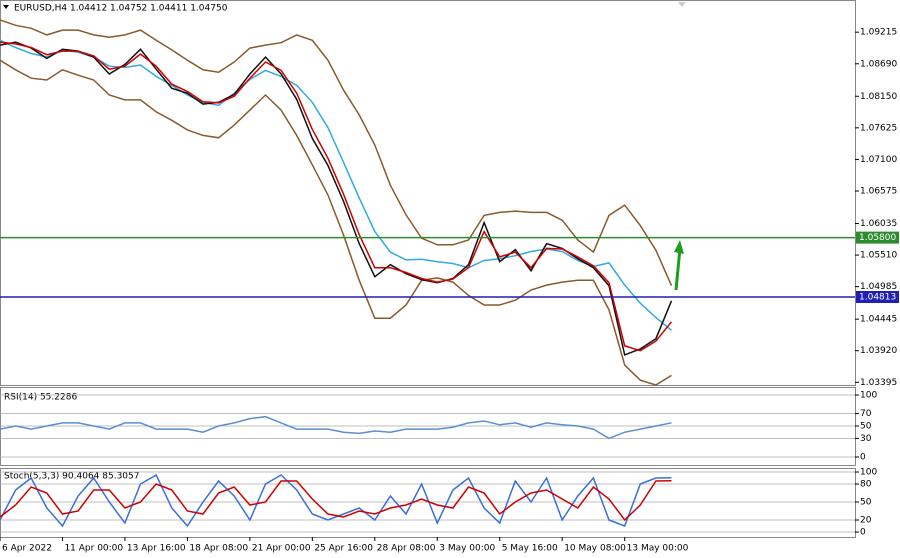 This screenshot has width=900, height=558. Describe the element at coordinates (530, 549) in the screenshot. I see `x-tick-label: 5 May 16:00` at that location.